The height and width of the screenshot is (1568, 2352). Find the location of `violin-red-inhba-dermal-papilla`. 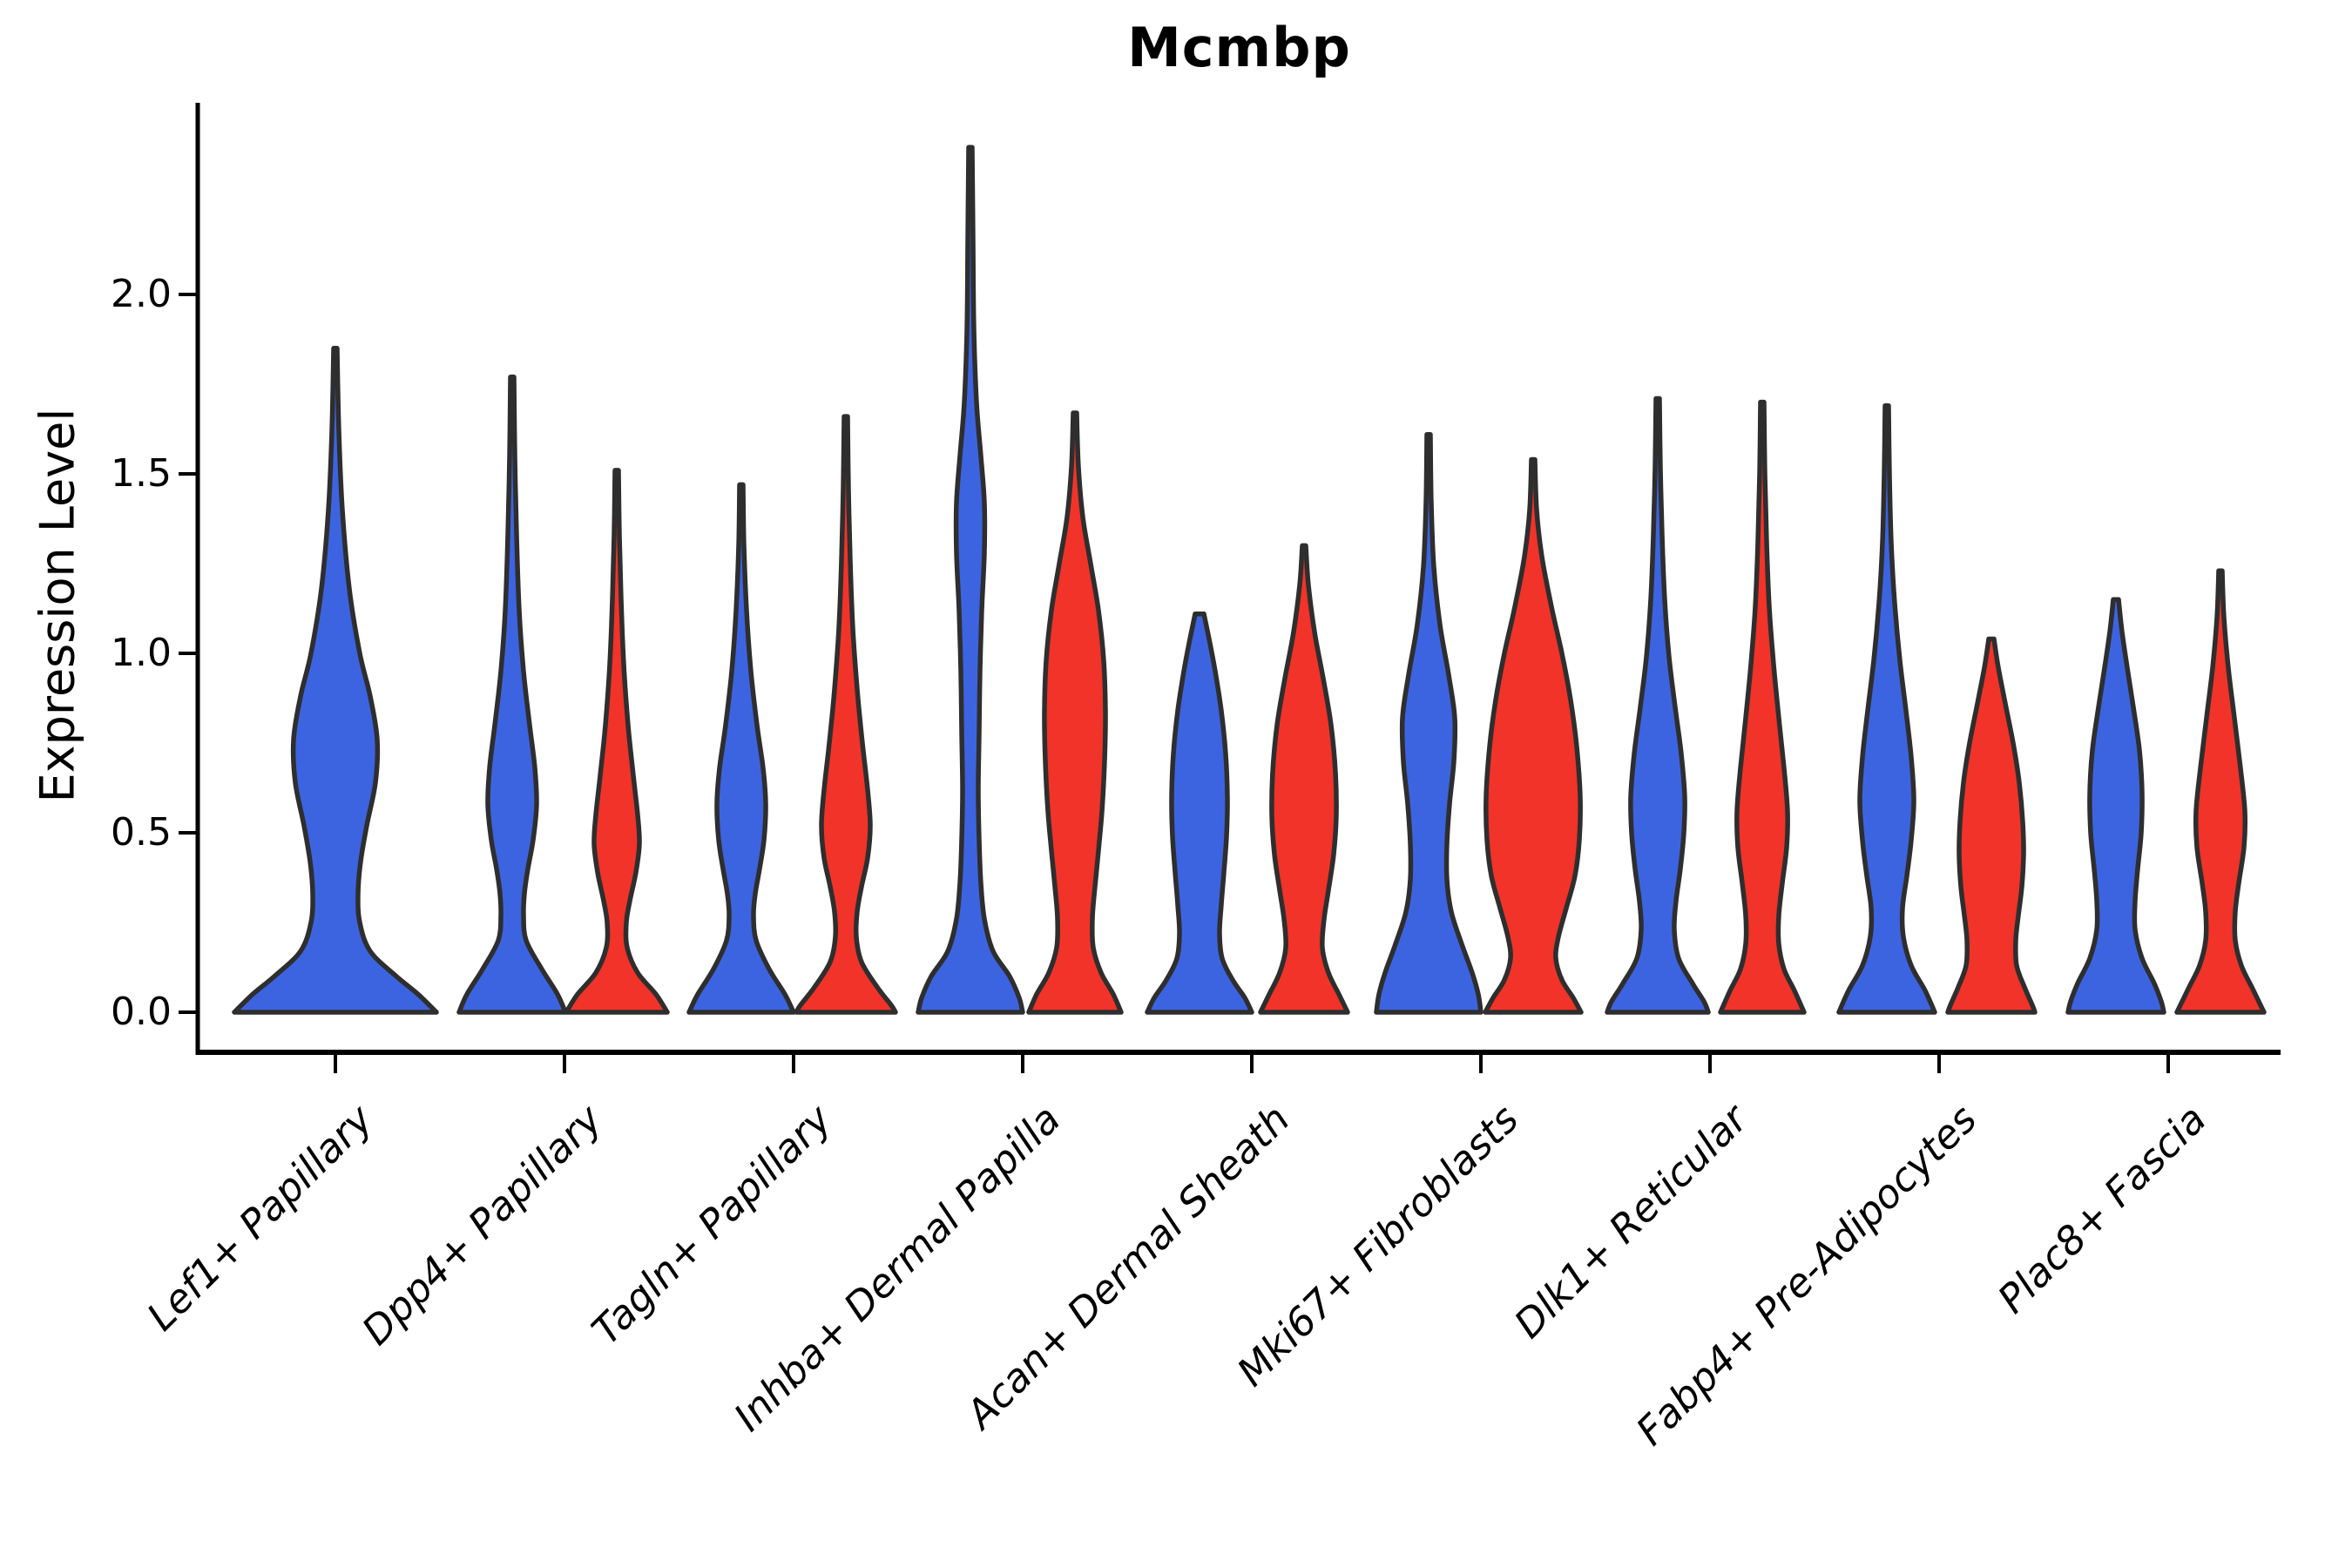

violin-red-inhba-dermal-papilla is located at coordinates (1075, 712).